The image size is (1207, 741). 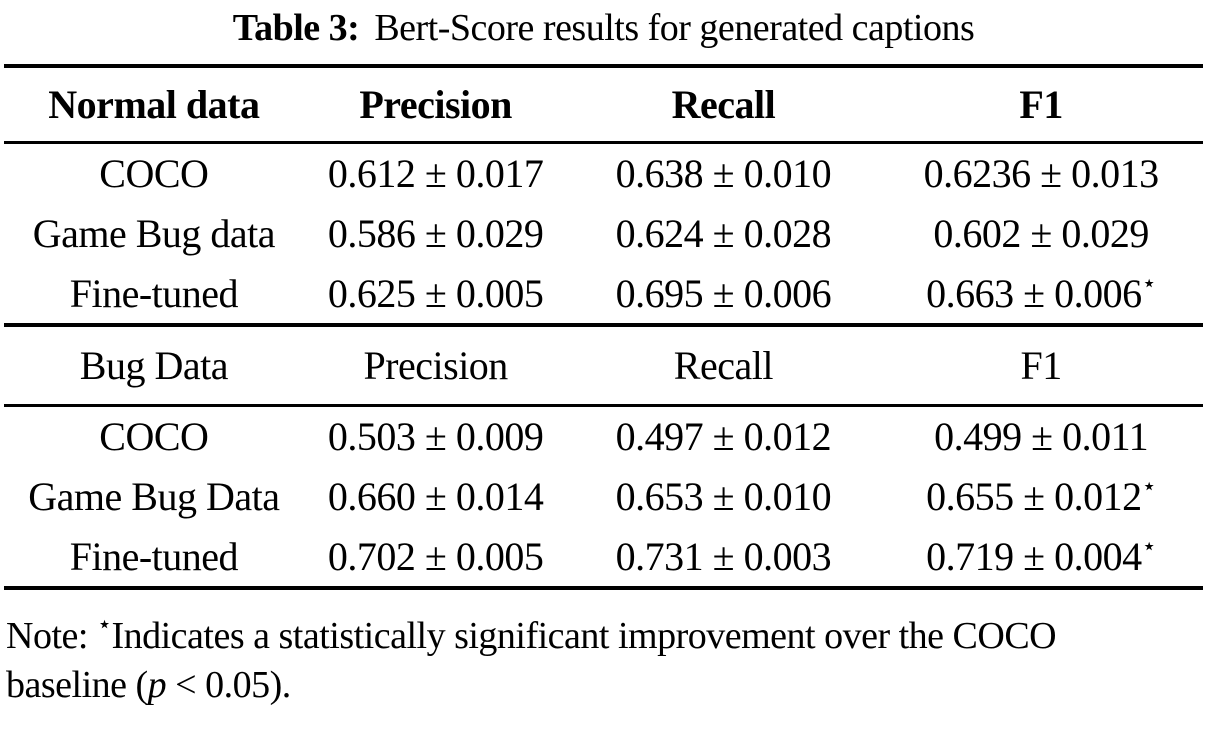 I want to click on cell-text: 0.731 ± 0.003, so click(x=723, y=556).